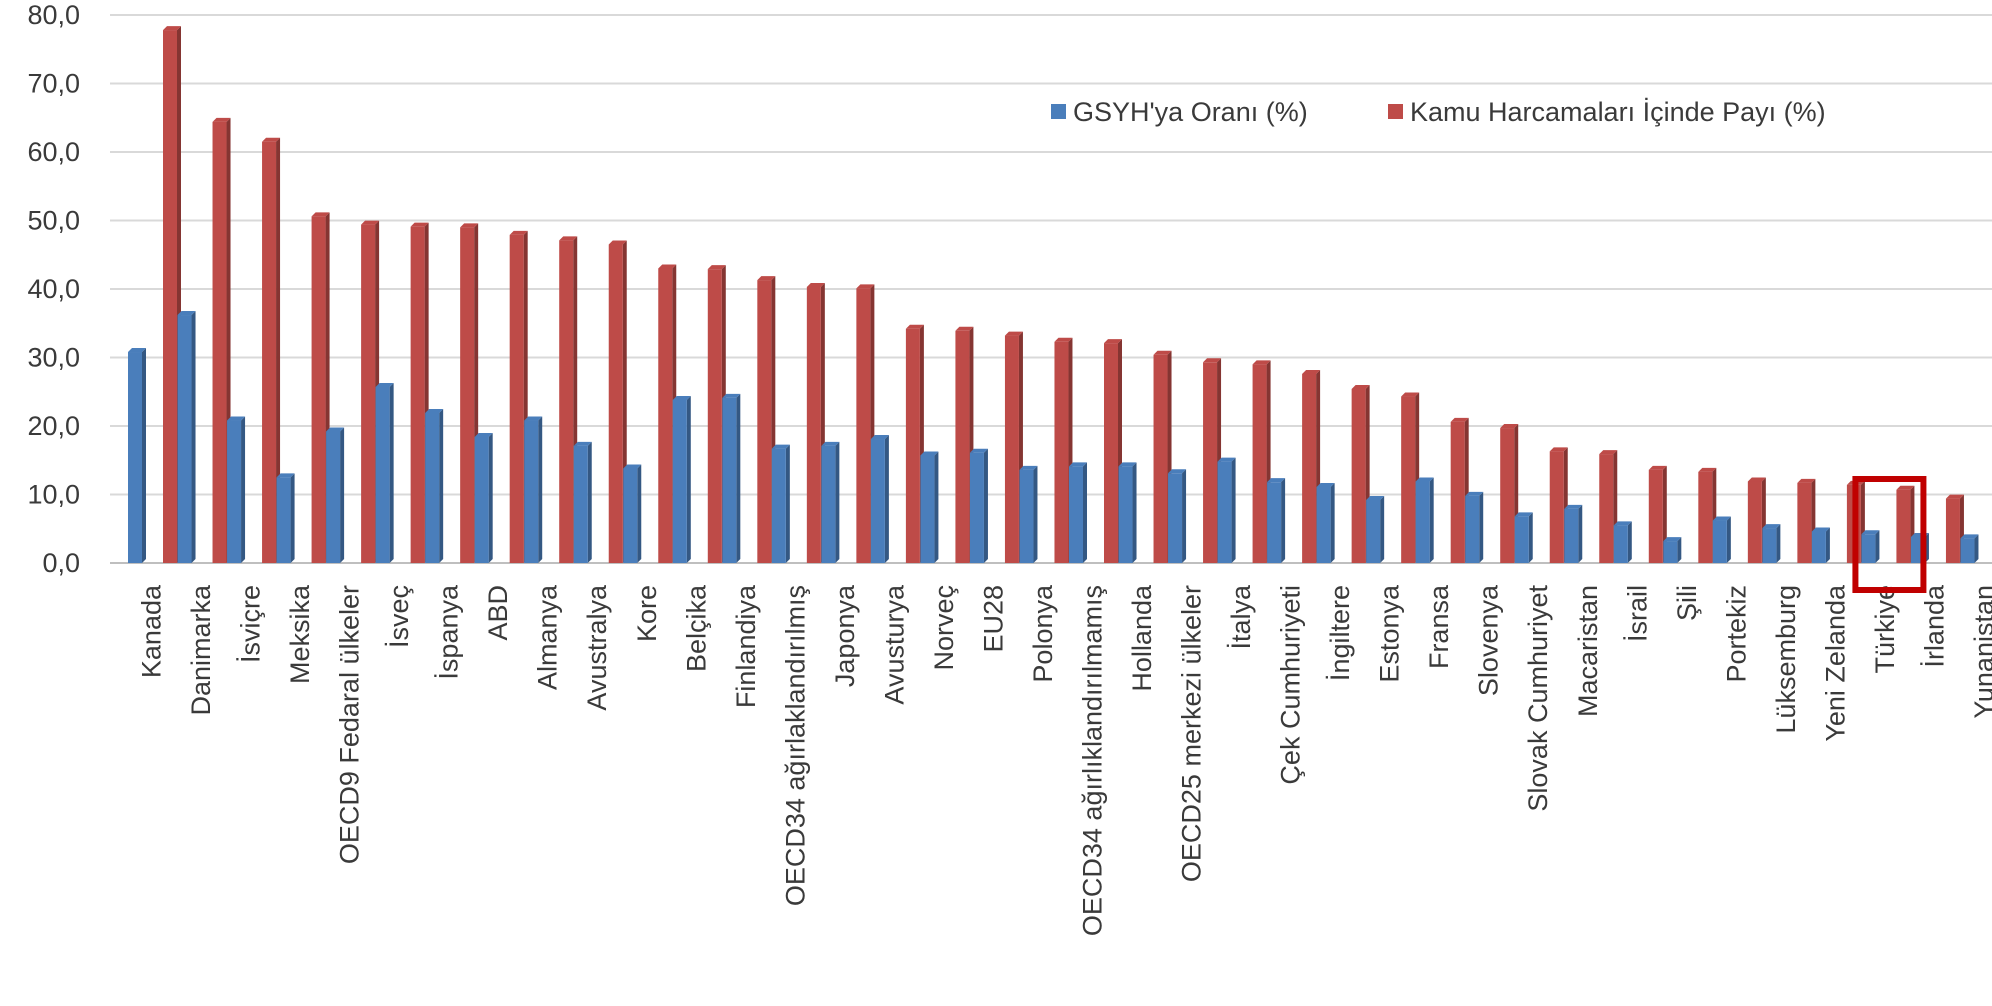  What do you see at coordinates (1687, 603) in the screenshot?
I see `x-tick-label: Şili` at bounding box center [1687, 603].